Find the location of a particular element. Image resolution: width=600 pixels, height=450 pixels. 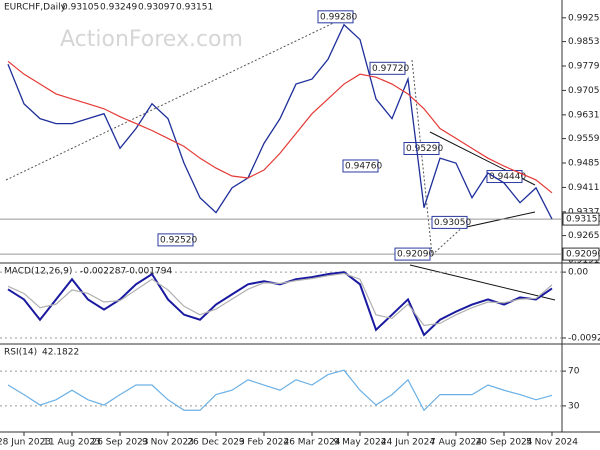

x-tick-label: 11 Aug 2023 is located at coordinates (72, 443).